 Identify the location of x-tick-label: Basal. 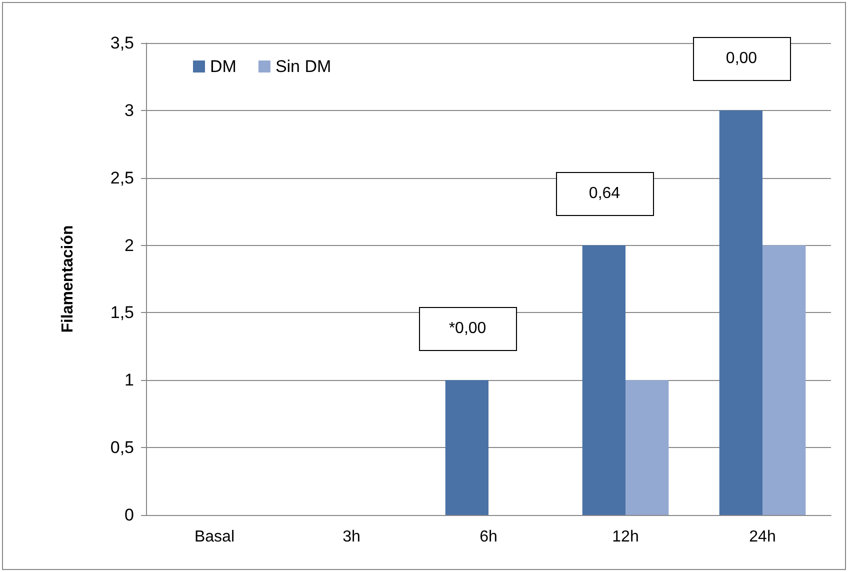
(214, 537).